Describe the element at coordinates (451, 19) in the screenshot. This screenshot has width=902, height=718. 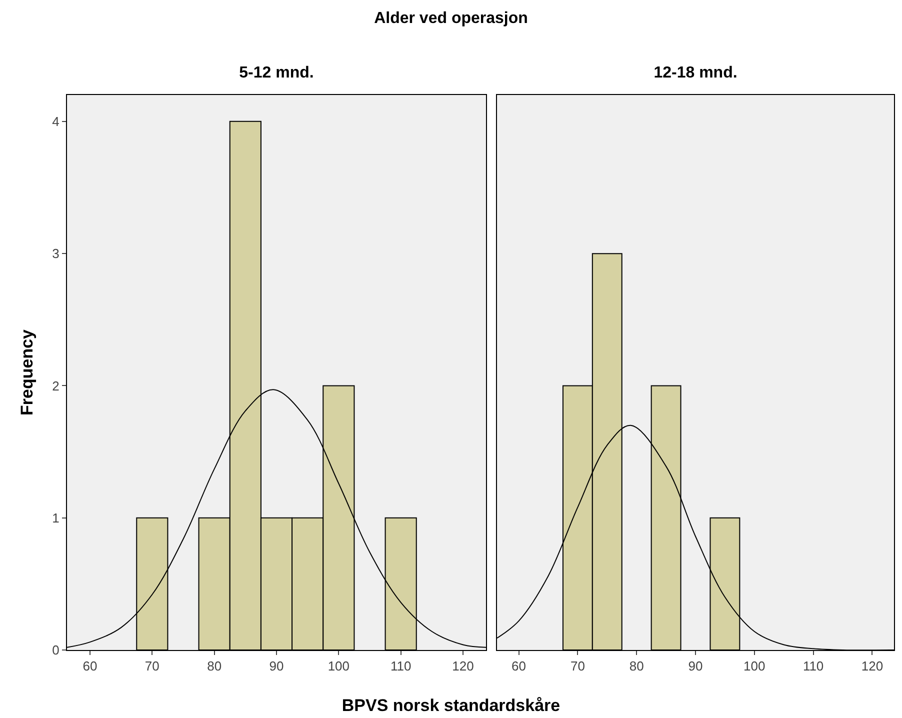
I see `text: Alder ved operasjon` at that location.